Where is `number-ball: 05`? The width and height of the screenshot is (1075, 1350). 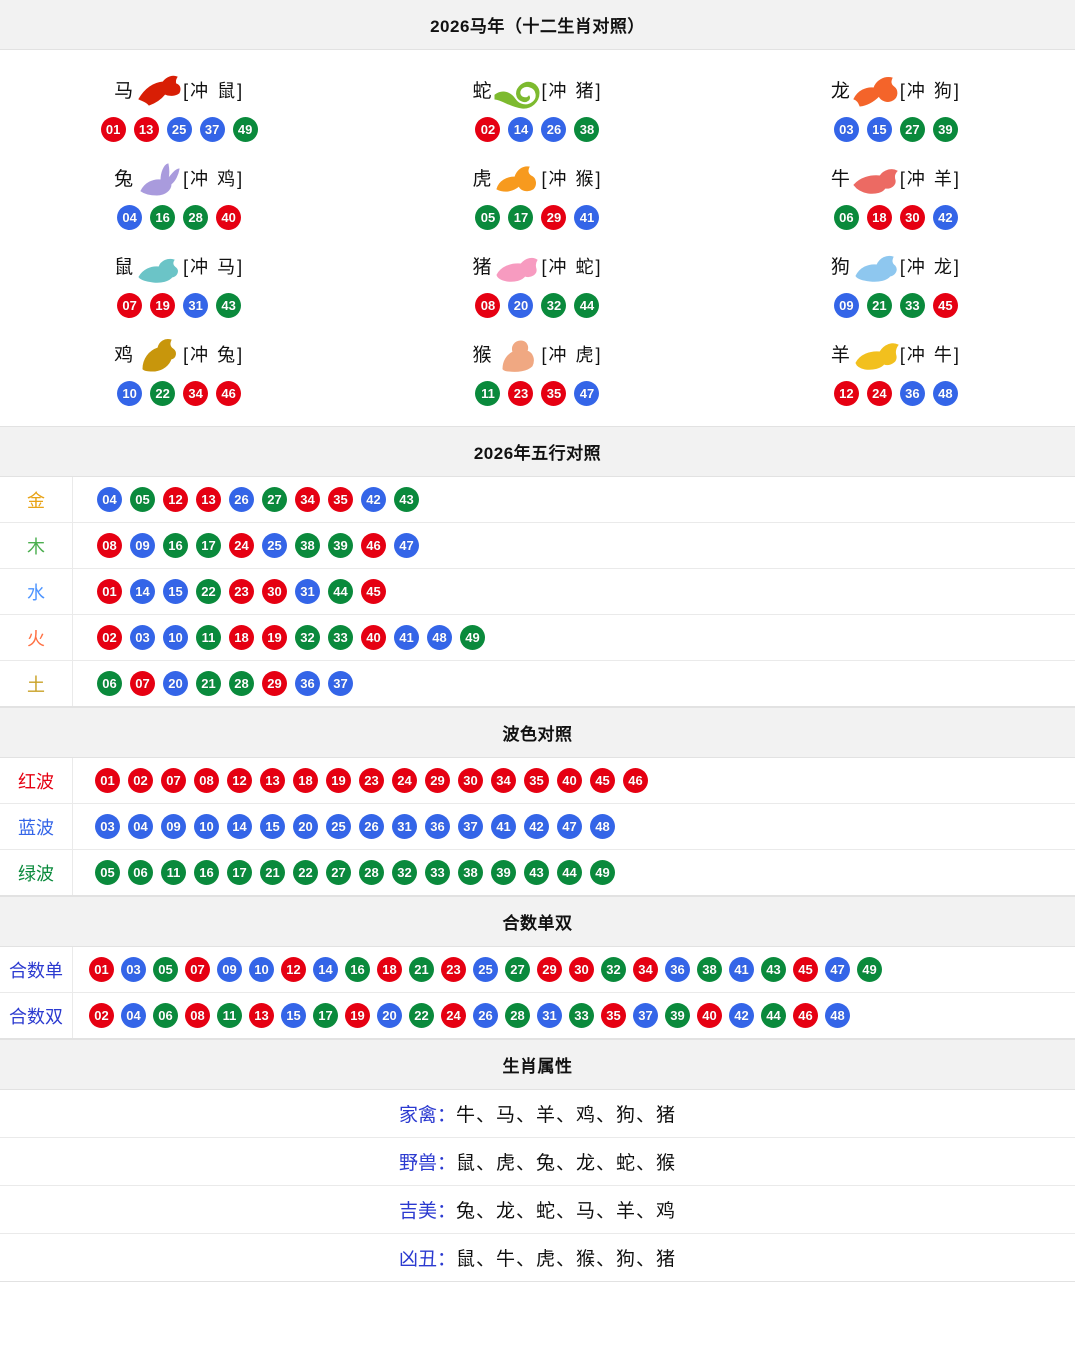 number-ball: 05 is located at coordinates (107, 872).